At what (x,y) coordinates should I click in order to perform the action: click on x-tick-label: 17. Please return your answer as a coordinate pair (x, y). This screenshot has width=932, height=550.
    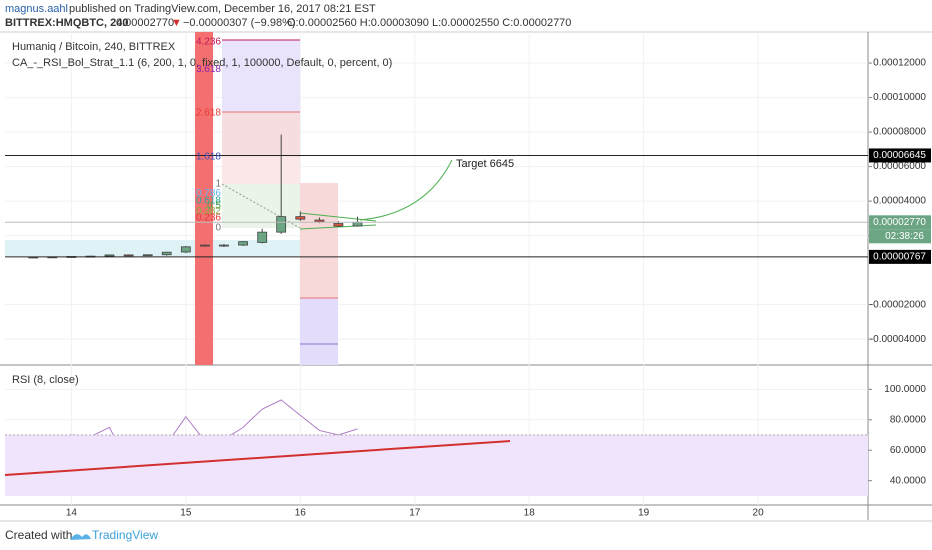
    Looking at the image, I should click on (415, 513).